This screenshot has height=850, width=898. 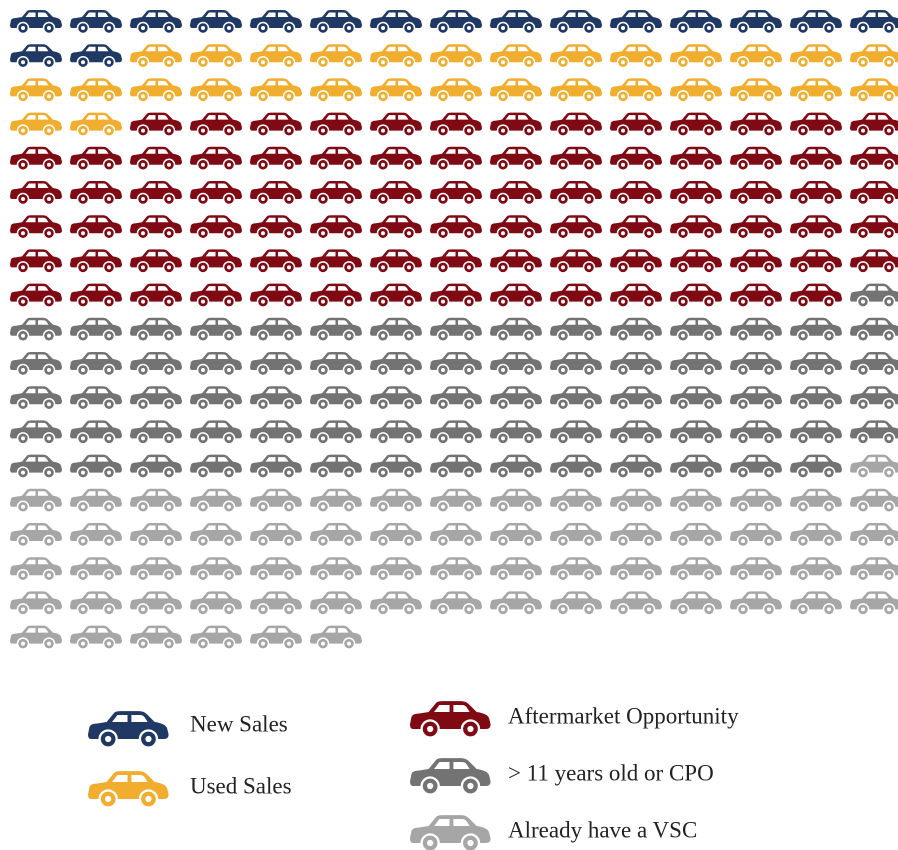 What do you see at coordinates (623, 715) in the screenshot?
I see `legend-label: Aftermarket Opportunity` at bounding box center [623, 715].